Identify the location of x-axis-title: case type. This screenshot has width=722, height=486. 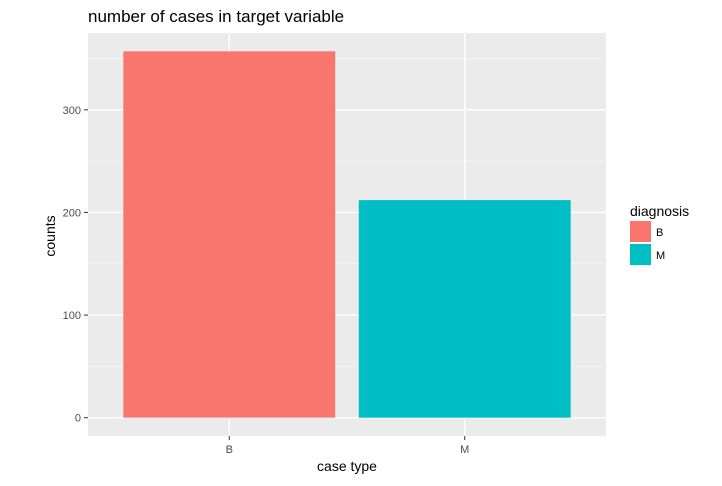
(347, 466).